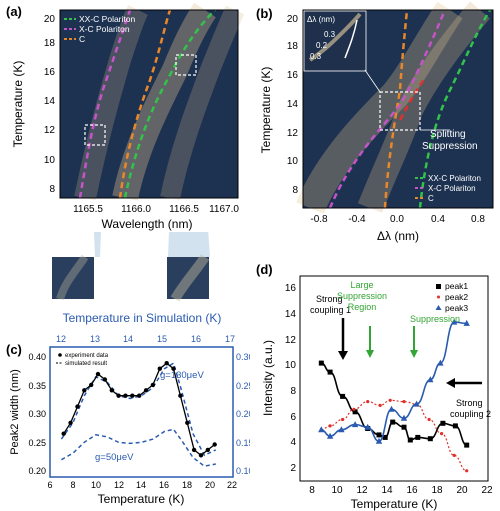  Describe the element at coordinates (330, 304) in the screenshot. I see `panel-d-strong1: Strong coupling 1` at that location.